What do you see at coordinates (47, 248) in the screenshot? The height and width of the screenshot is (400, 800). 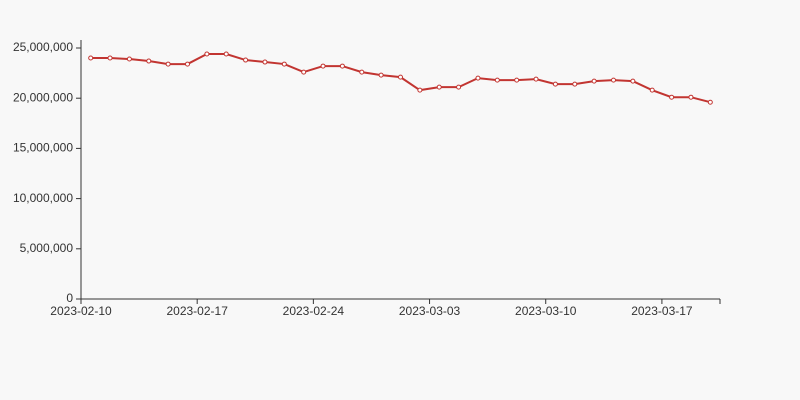 I see `y-tick-label: 5,000,000` at bounding box center [47, 248].